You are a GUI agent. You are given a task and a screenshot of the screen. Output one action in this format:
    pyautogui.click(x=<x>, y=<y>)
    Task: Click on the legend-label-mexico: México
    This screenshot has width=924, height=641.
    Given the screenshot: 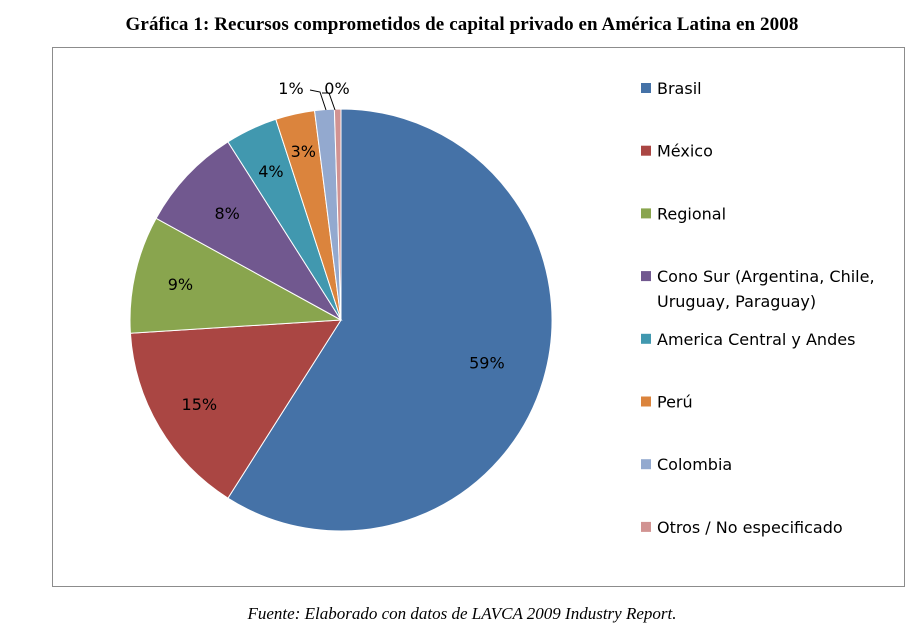 What is the action you would take?
    pyautogui.click(x=685, y=151)
    